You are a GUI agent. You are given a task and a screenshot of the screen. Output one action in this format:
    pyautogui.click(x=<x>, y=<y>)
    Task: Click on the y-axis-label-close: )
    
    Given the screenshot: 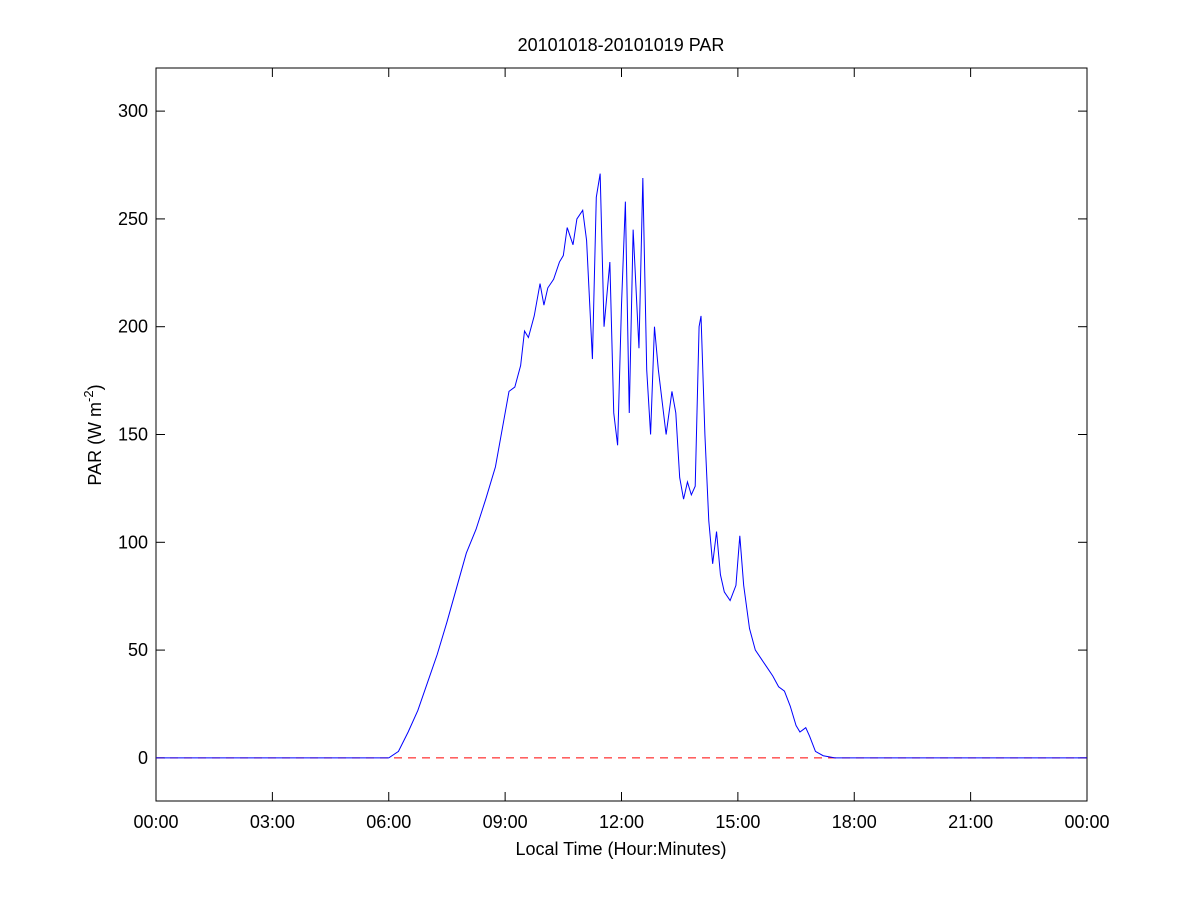 What is the action you would take?
    pyautogui.click(x=95, y=387)
    